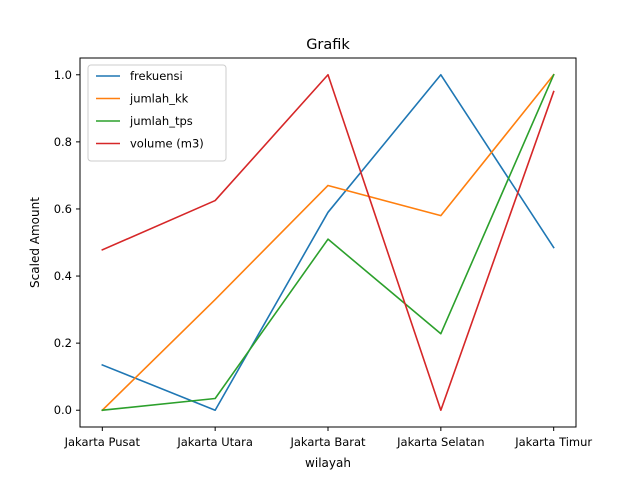 This screenshot has height=480, width=640. What do you see at coordinates (328, 463) in the screenshot?
I see `x-axis-label: wilayah` at bounding box center [328, 463].